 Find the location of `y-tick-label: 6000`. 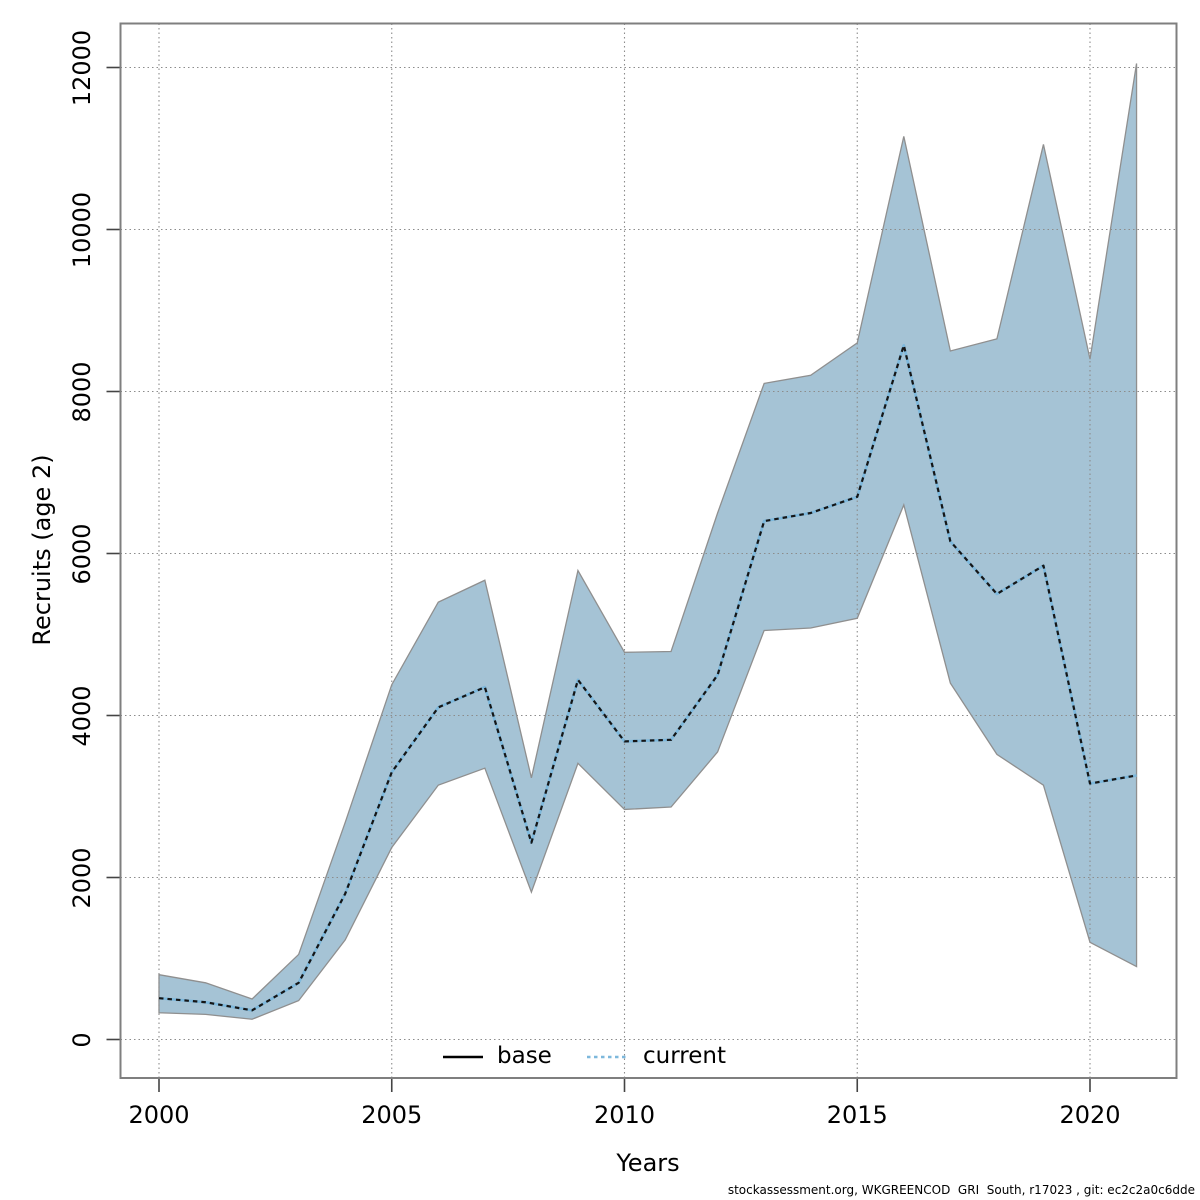

y-tick-label: 6000 is located at coordinates (82, 553).